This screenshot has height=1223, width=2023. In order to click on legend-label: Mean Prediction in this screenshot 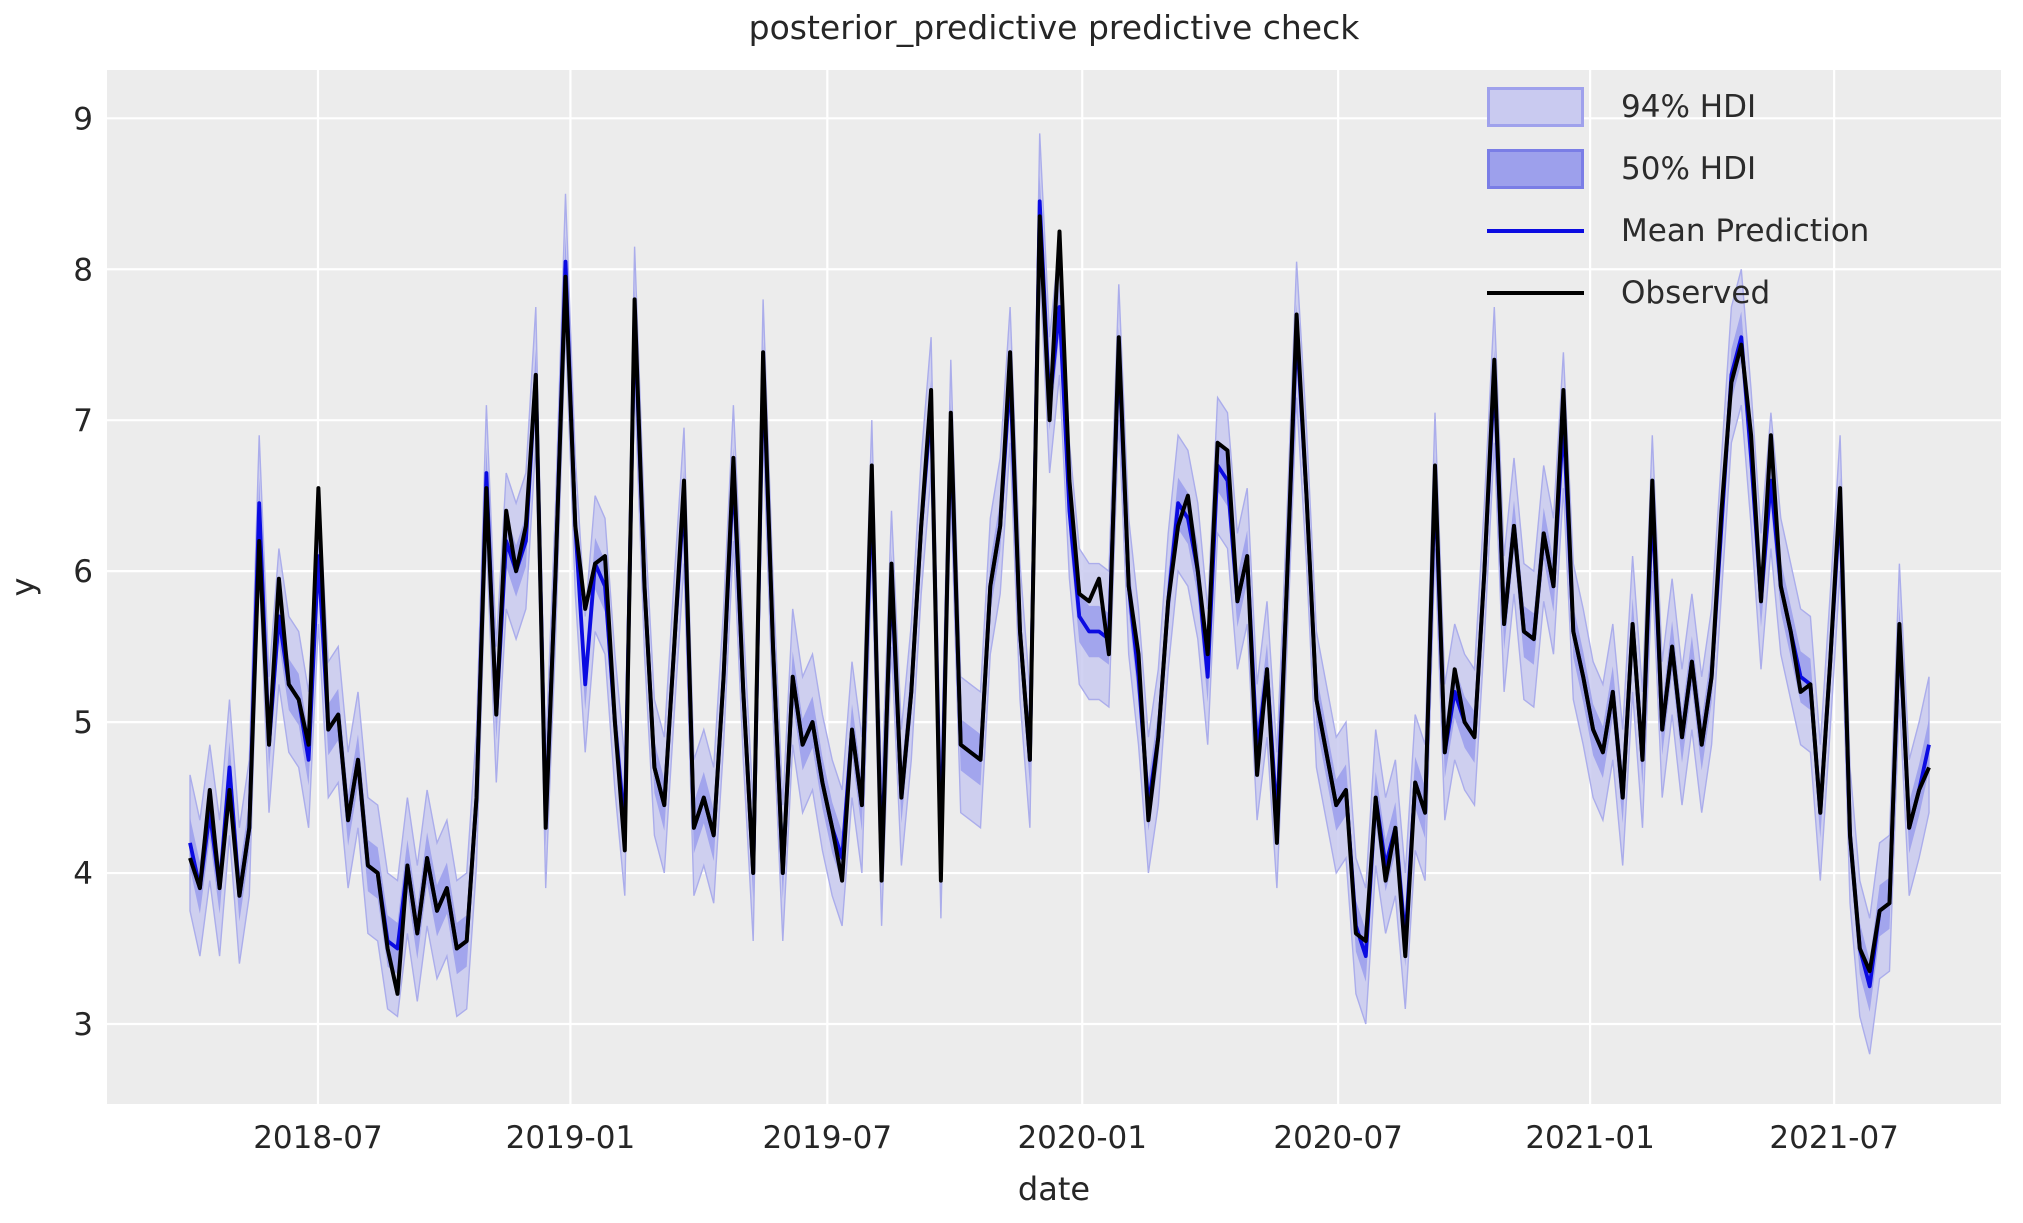, I will do `click(1745, 230)`.